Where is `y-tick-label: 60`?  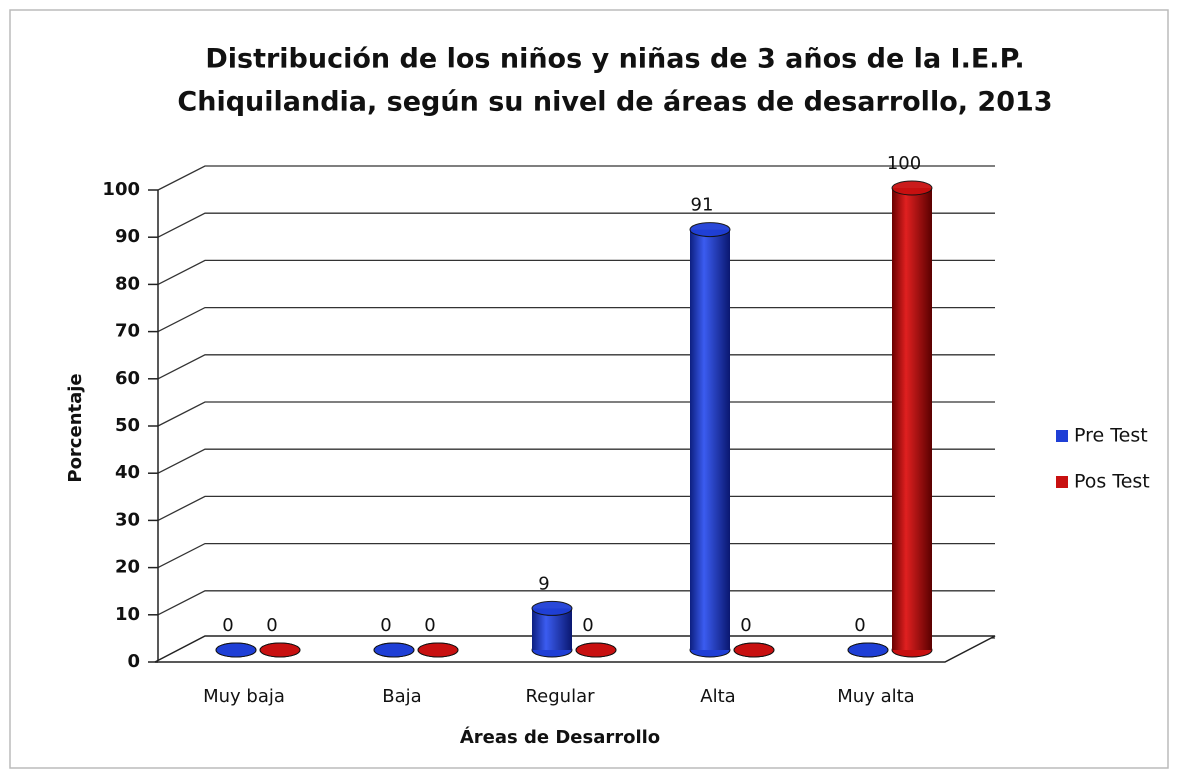
y-tick-label: 60 is located at coordinates (127, 378).